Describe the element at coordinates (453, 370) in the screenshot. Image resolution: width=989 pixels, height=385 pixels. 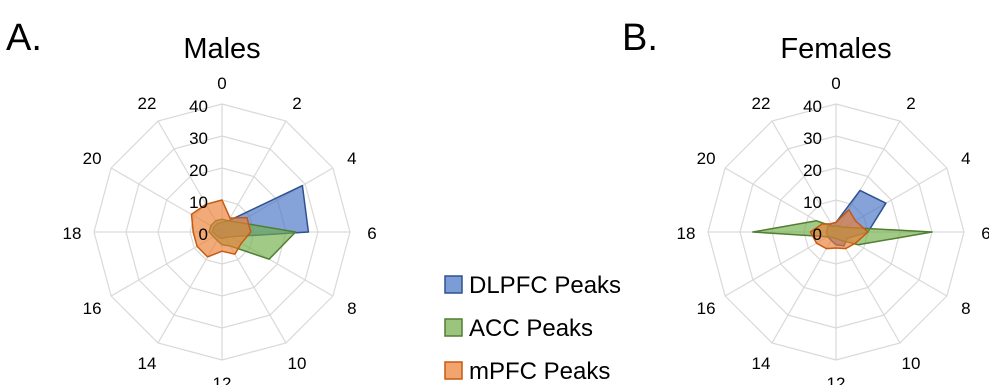
I see `legend-swatch-mpfc` at that location.